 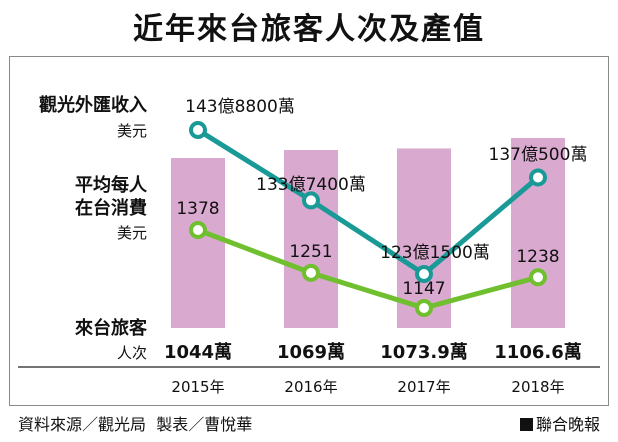 I want to click on year-tick-4: 2018年, so click(x=537, y=387).